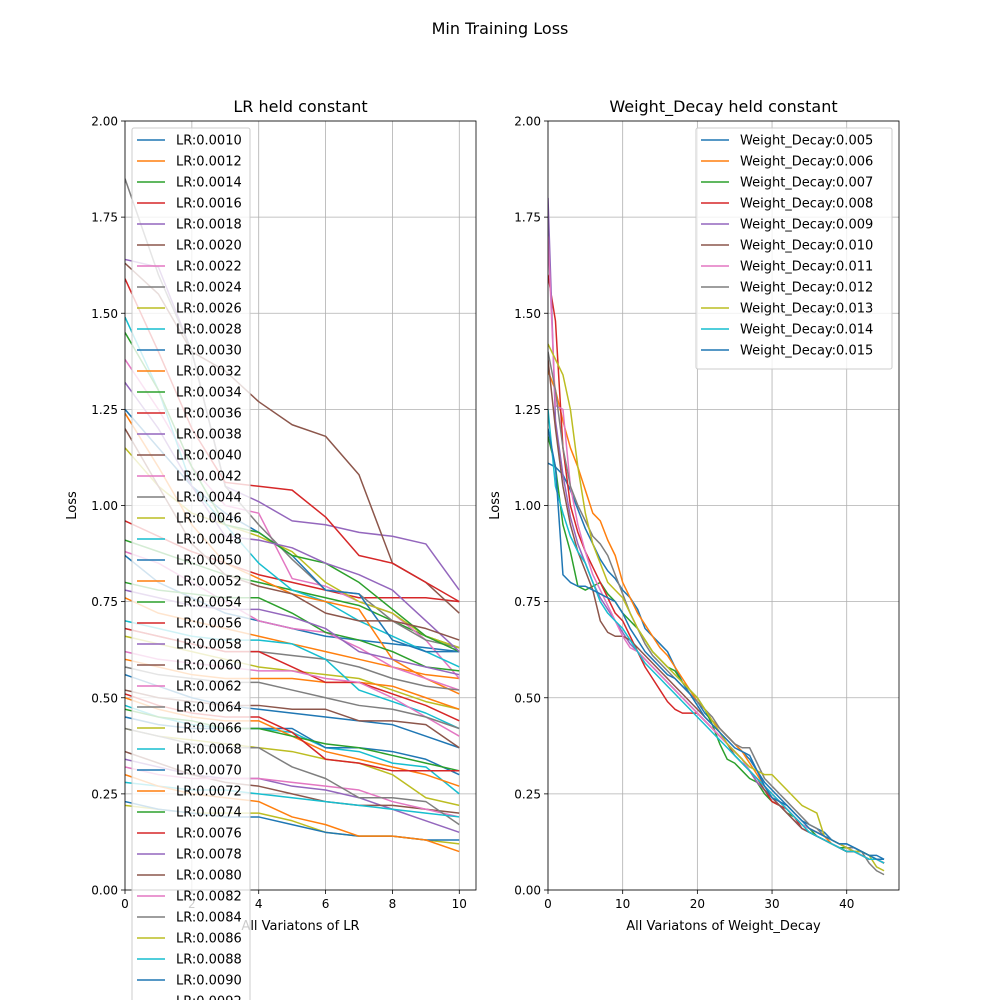 The image size is (1000, 1000). What do you see at coordinates (209, 729) in the screenshot?
I see `legend-label: LR:0.0066` at bounding box center [209, 729].